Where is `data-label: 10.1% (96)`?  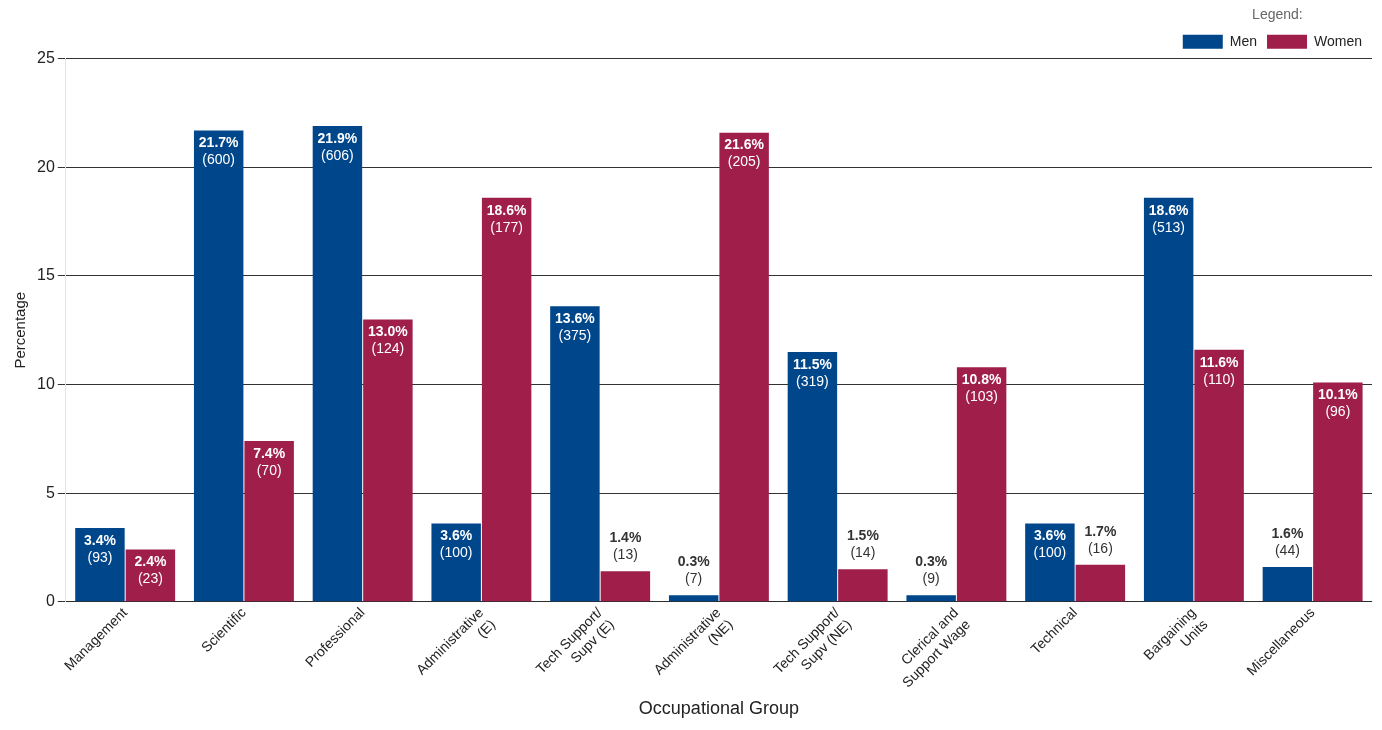
data-label: 10.1% (96) is located at coordinates (1338, 403).